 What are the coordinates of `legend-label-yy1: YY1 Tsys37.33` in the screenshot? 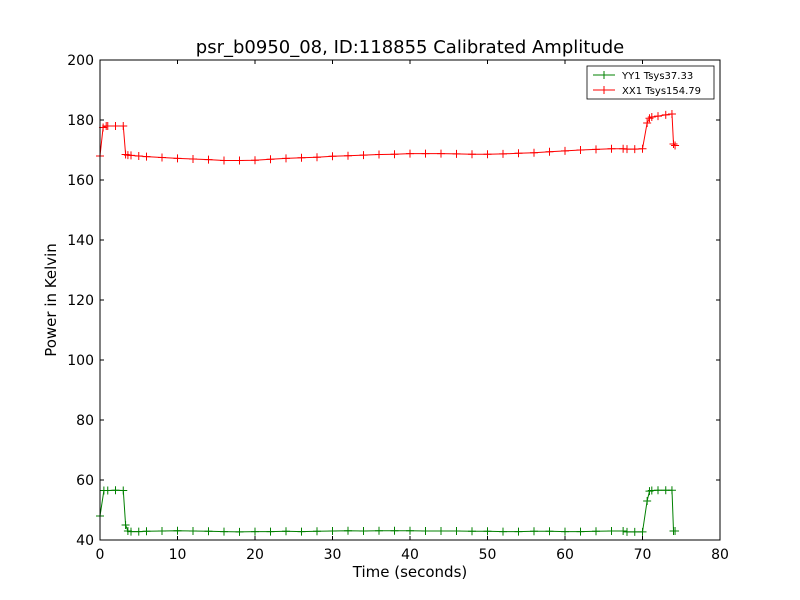 It's located at (657, 76).